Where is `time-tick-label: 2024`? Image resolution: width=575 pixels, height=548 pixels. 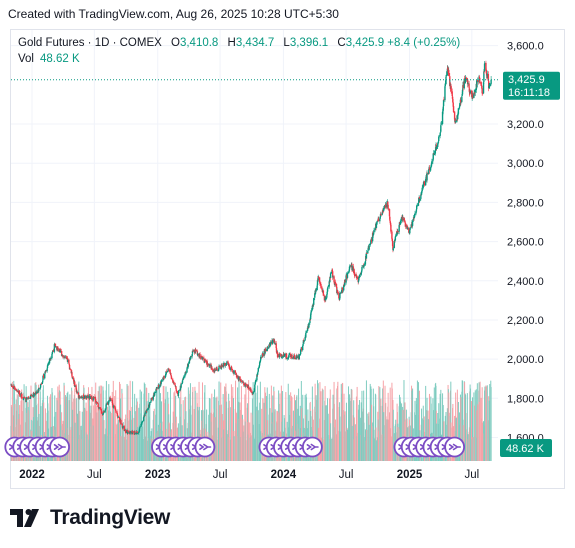
time-tick-label: 2024 is located at coordinates (284, 475).